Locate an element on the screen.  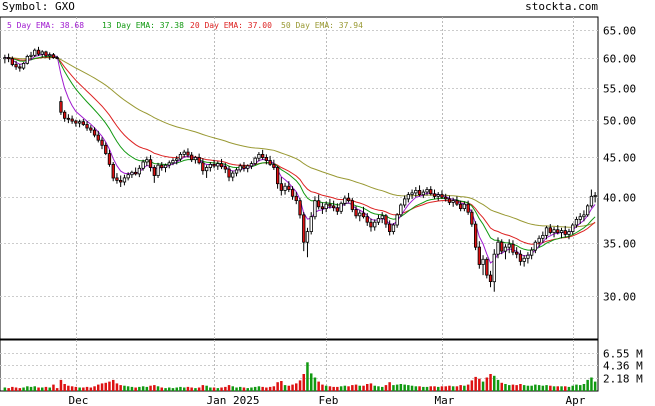
price-tick-label: 30.00 is located at coordinates (619, 297).